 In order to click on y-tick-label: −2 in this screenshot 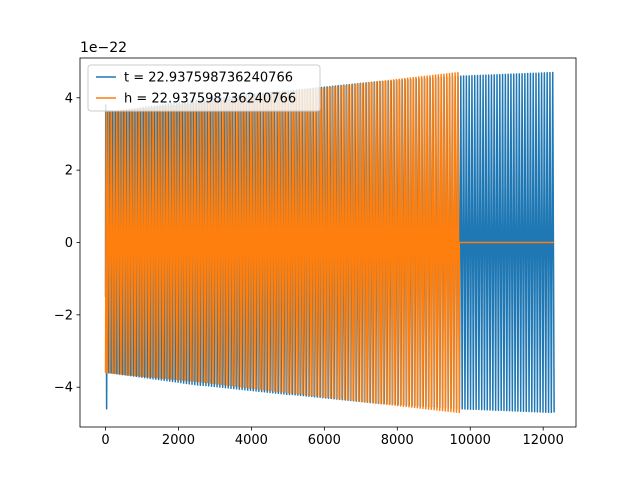, I will do `click(63, 315)`.